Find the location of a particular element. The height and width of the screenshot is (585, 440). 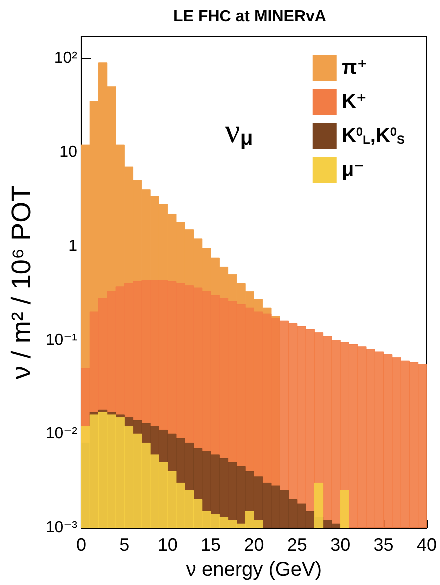

x-tick-label: 35 is located at coordinates (384, 545).